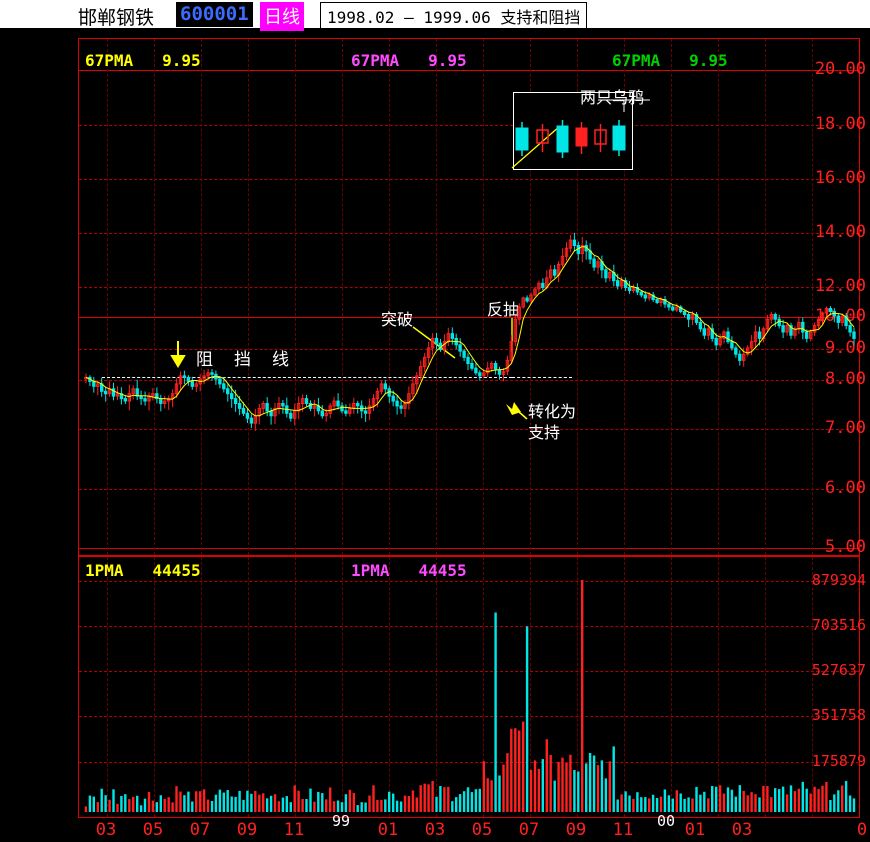 The width and height of the screenshot is (870, 842). Describe the element at coordinates (742, 830) in the screenshot. I see `xtick-03c: 03` at that location.